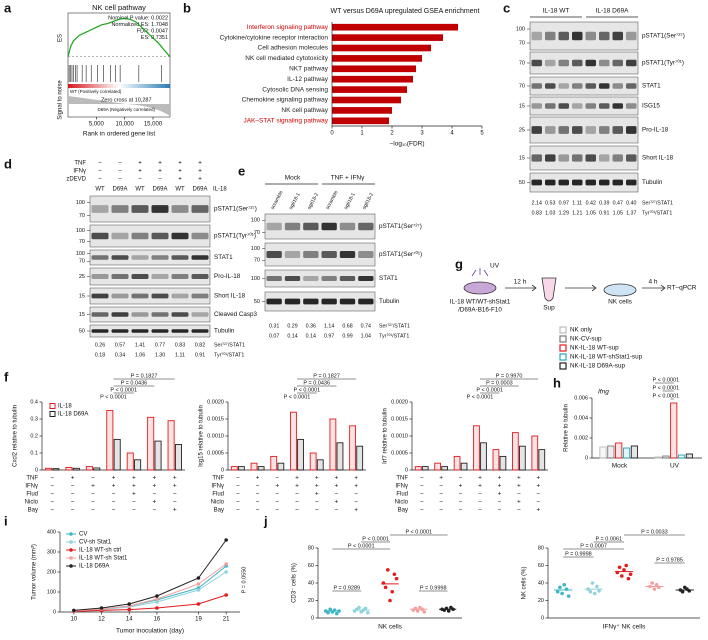 This screenshot has height=640, width=708. Describe the element at coordinates (675, 466) in the screenshot. I see `x-tick-label: UV` at that location.